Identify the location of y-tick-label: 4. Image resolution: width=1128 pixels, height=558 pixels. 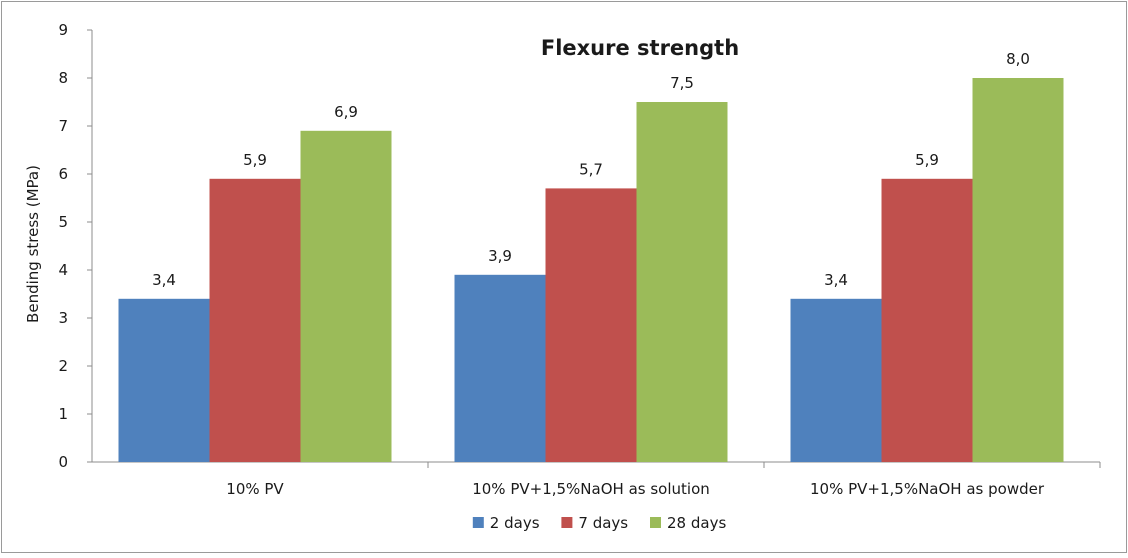
(63, 270).